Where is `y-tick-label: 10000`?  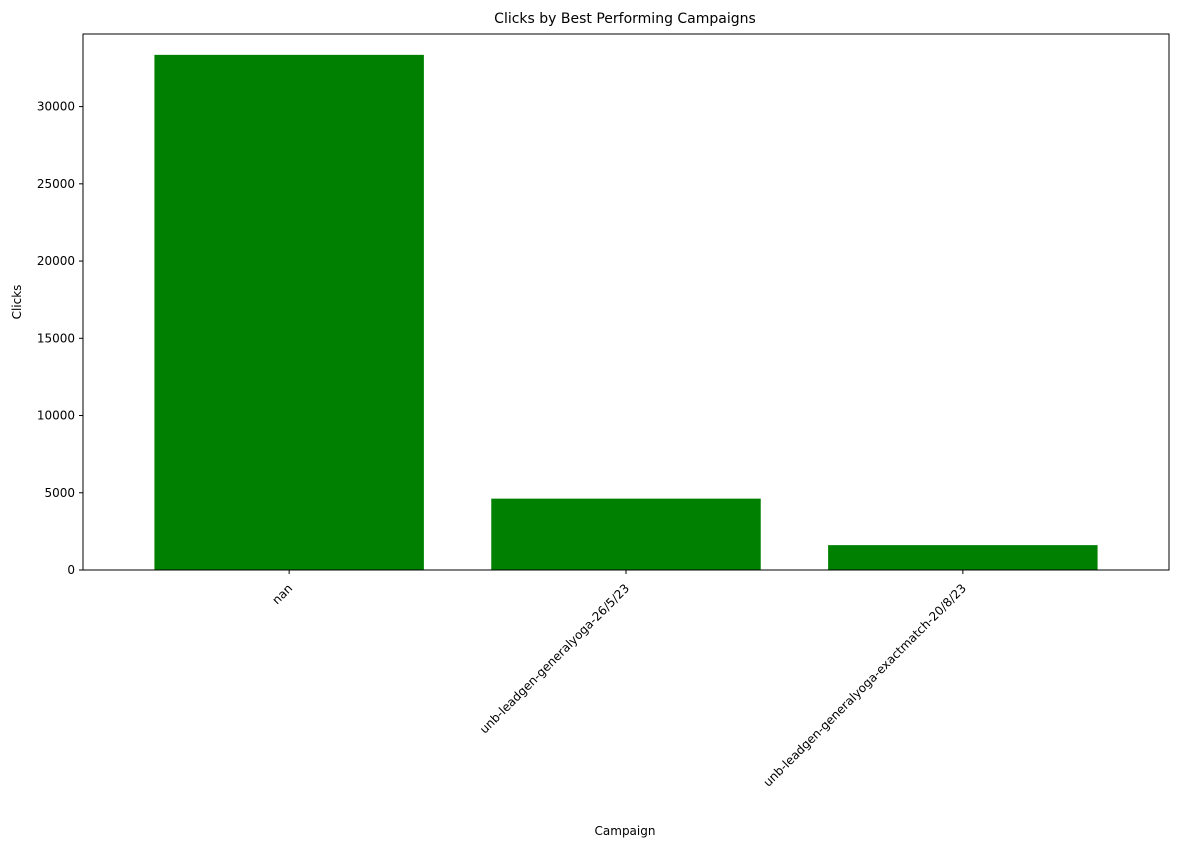 y-tick-label: 10000 is located at coordinates (56, 416).